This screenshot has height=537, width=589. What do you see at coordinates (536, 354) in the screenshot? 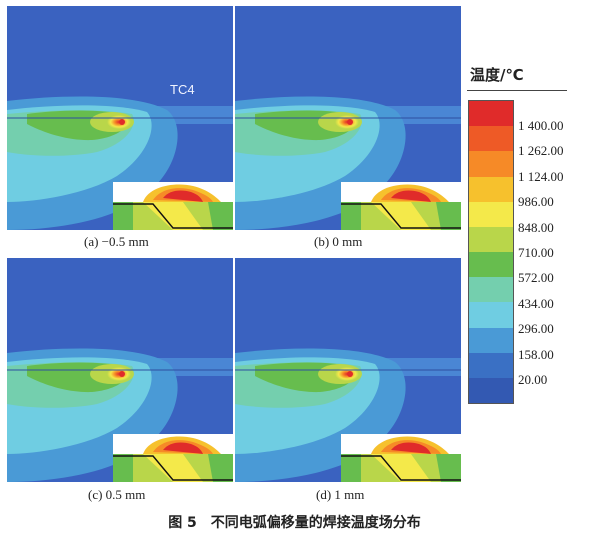
I see `legend-tick-label: 158.00` at bounding box center [536, 354].